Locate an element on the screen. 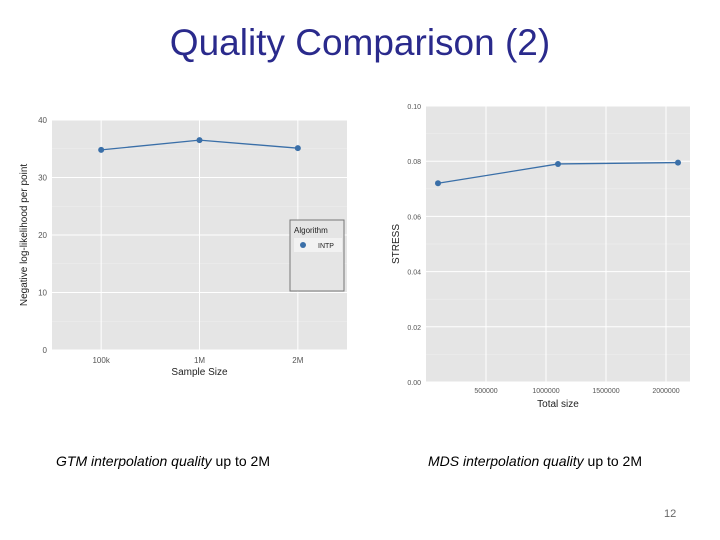 Image resolution: width=720 pixels, height=540 pixels. y-tick-label: 0.10 is located at coordinates (414, 107).